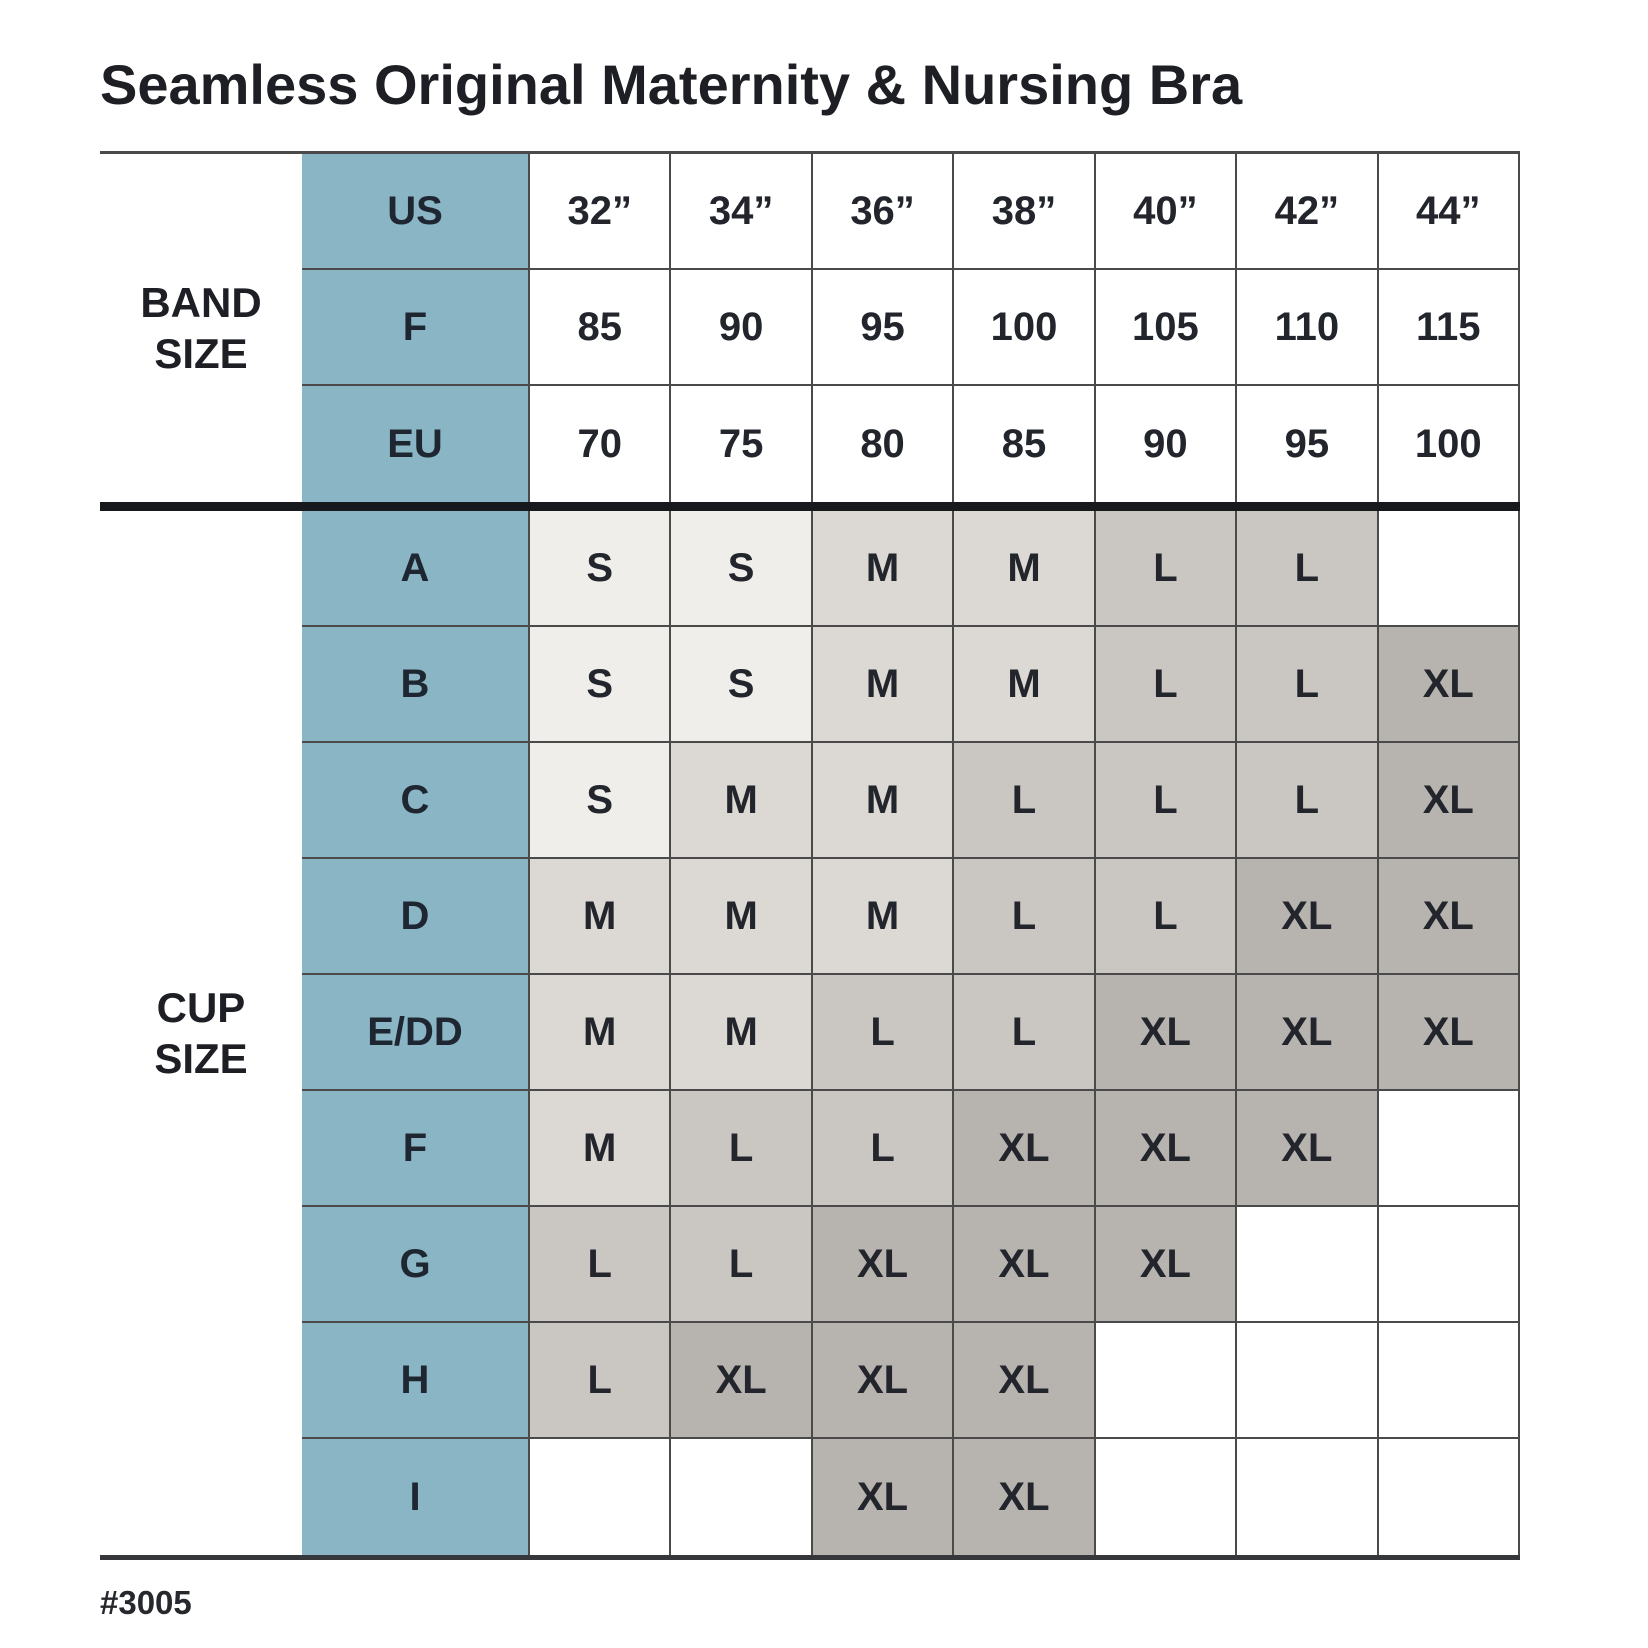 This screenshot has width=1648, height=1648. What do you see at coordinates (601, 212) in the screenshot?
I see `band-size-value: 32”` at bounding box center [601, 212].